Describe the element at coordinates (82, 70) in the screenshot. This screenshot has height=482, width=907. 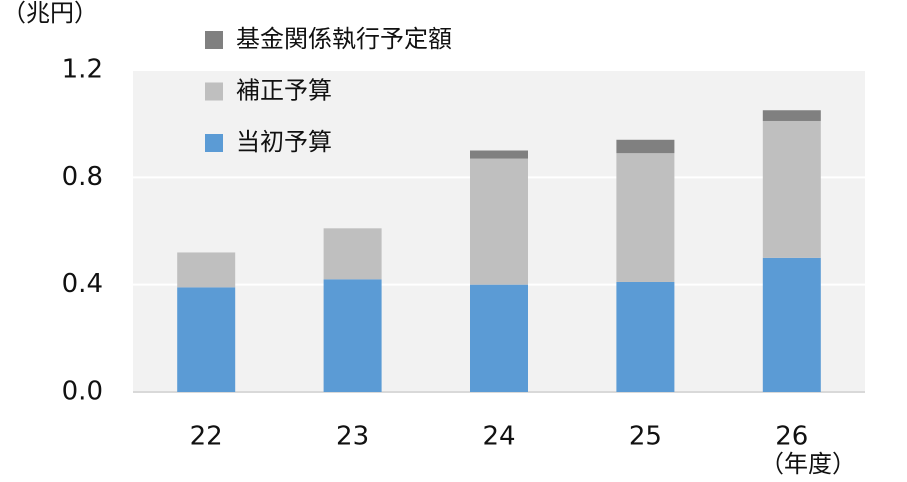
I see `y-tick-label: 1.2` at that location.